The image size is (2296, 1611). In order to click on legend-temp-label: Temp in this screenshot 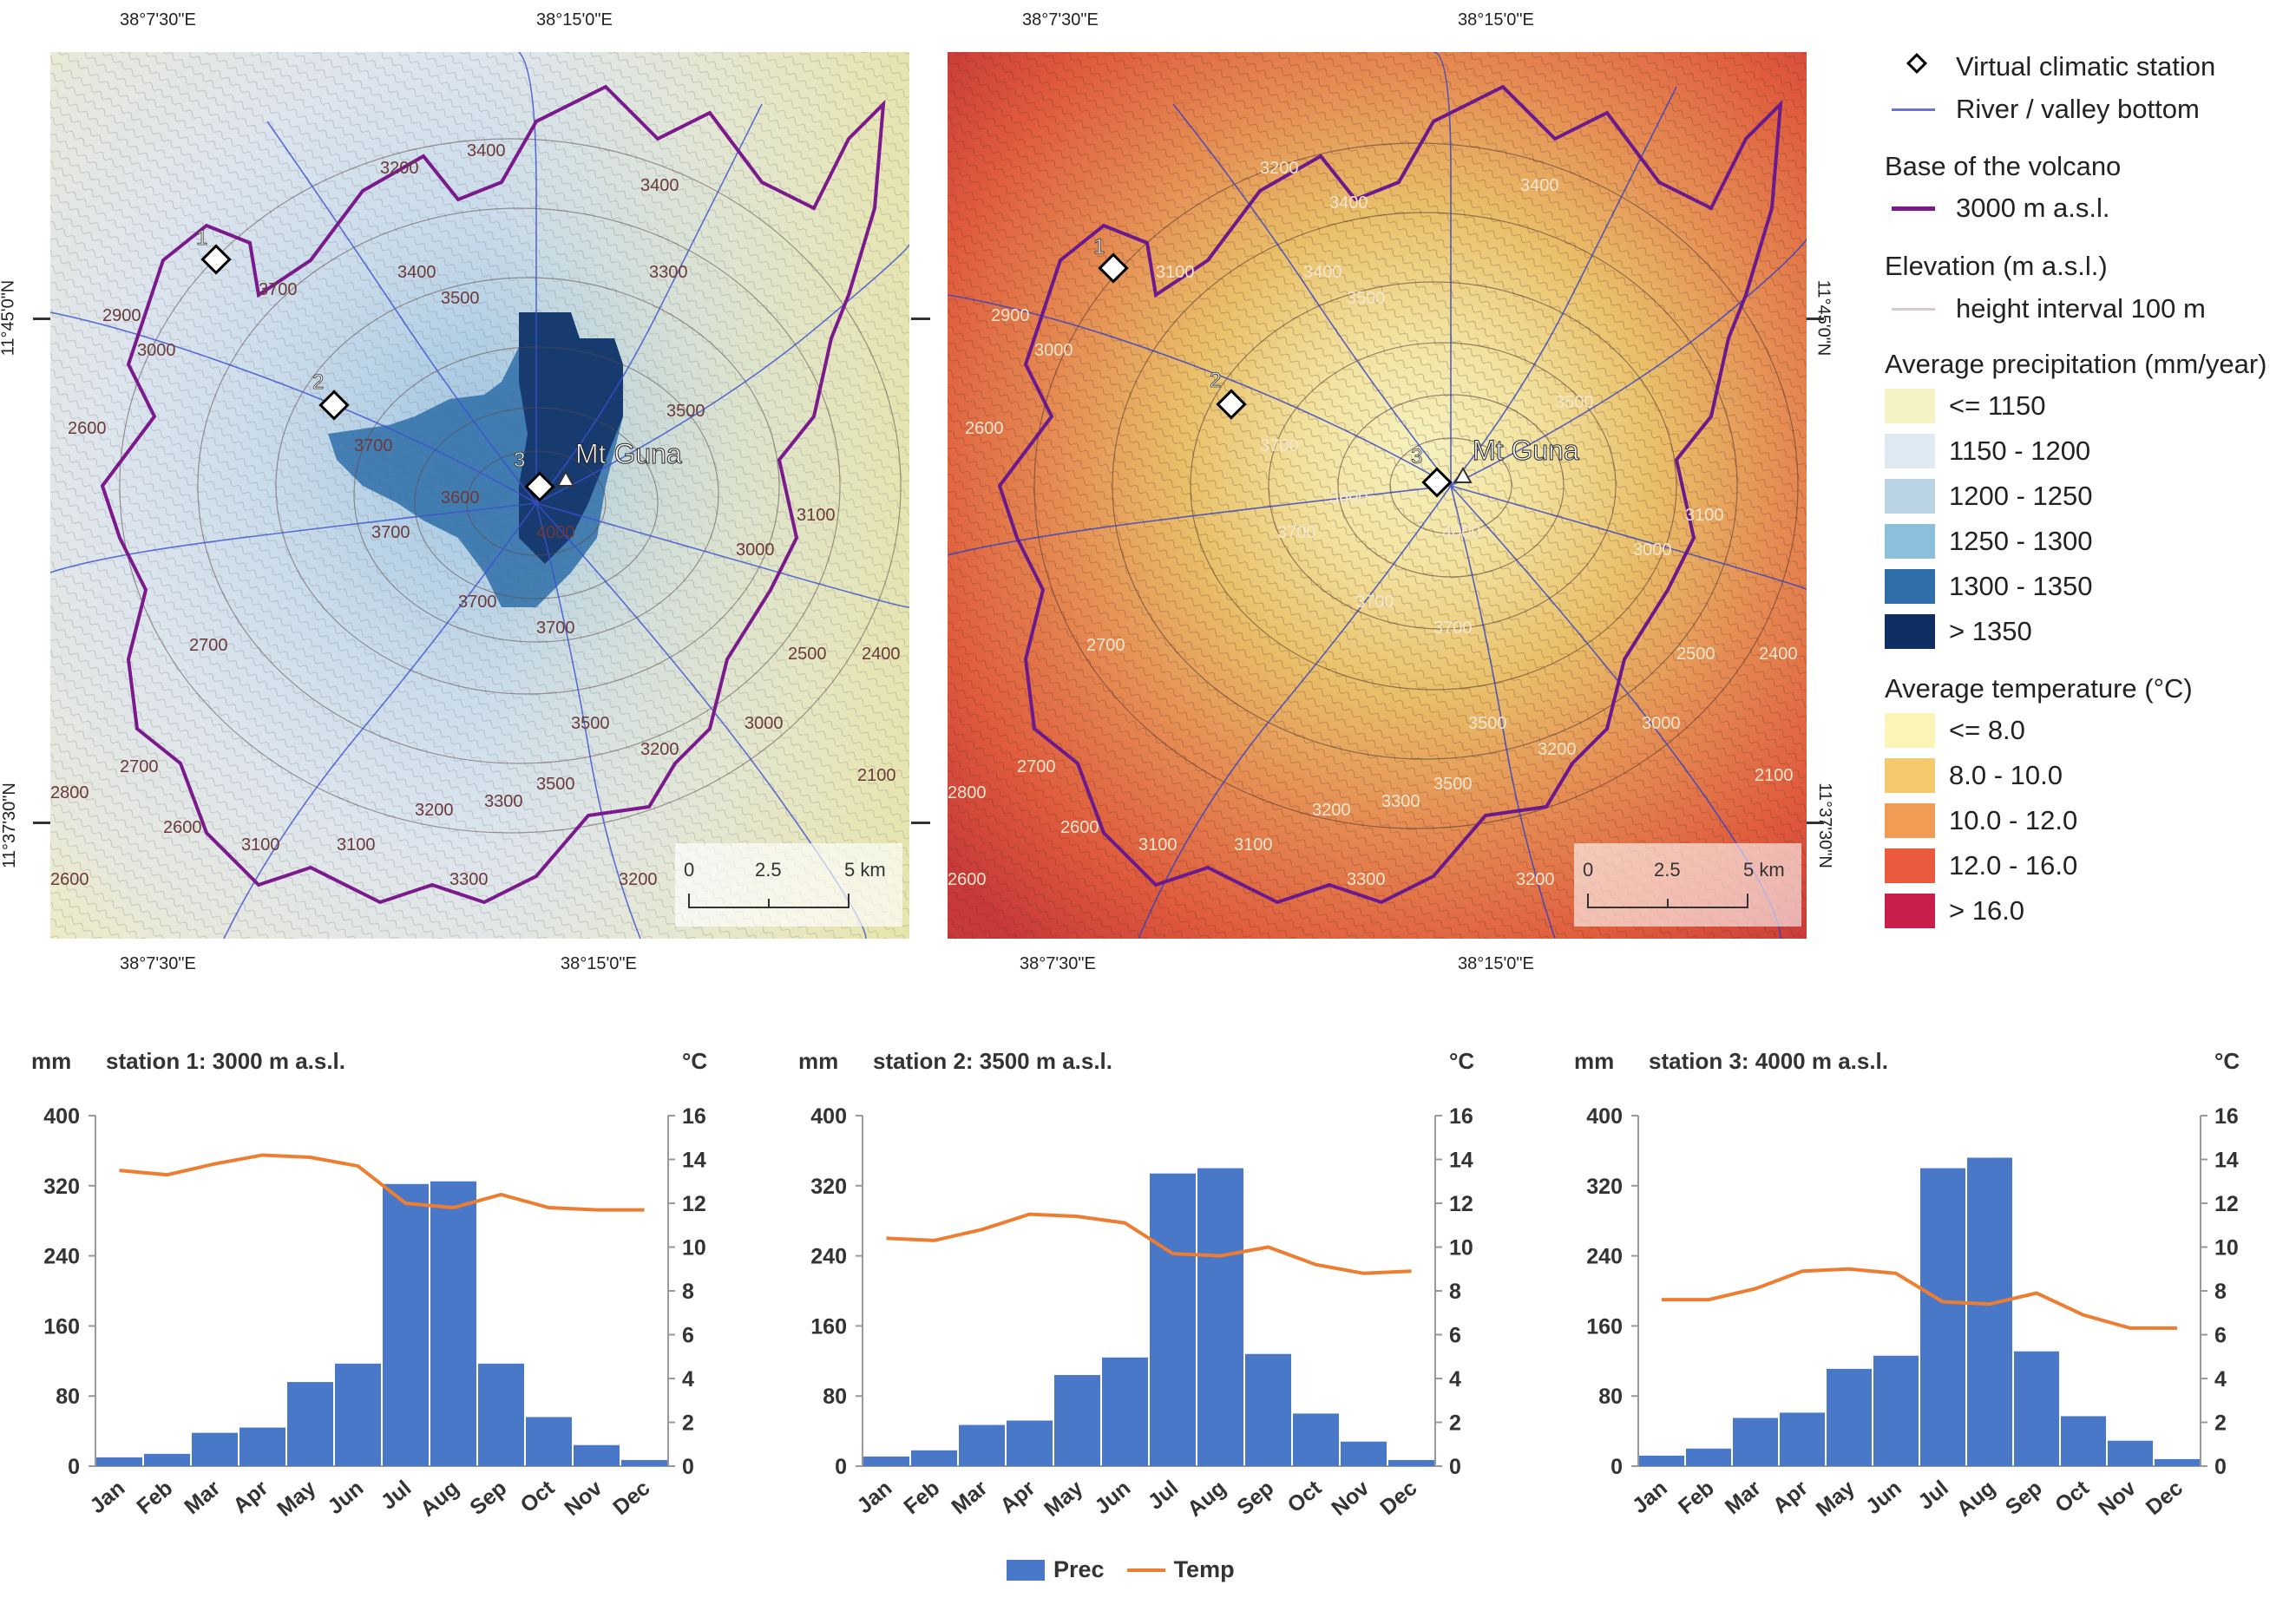, I will do `click(1204, 1569)`.